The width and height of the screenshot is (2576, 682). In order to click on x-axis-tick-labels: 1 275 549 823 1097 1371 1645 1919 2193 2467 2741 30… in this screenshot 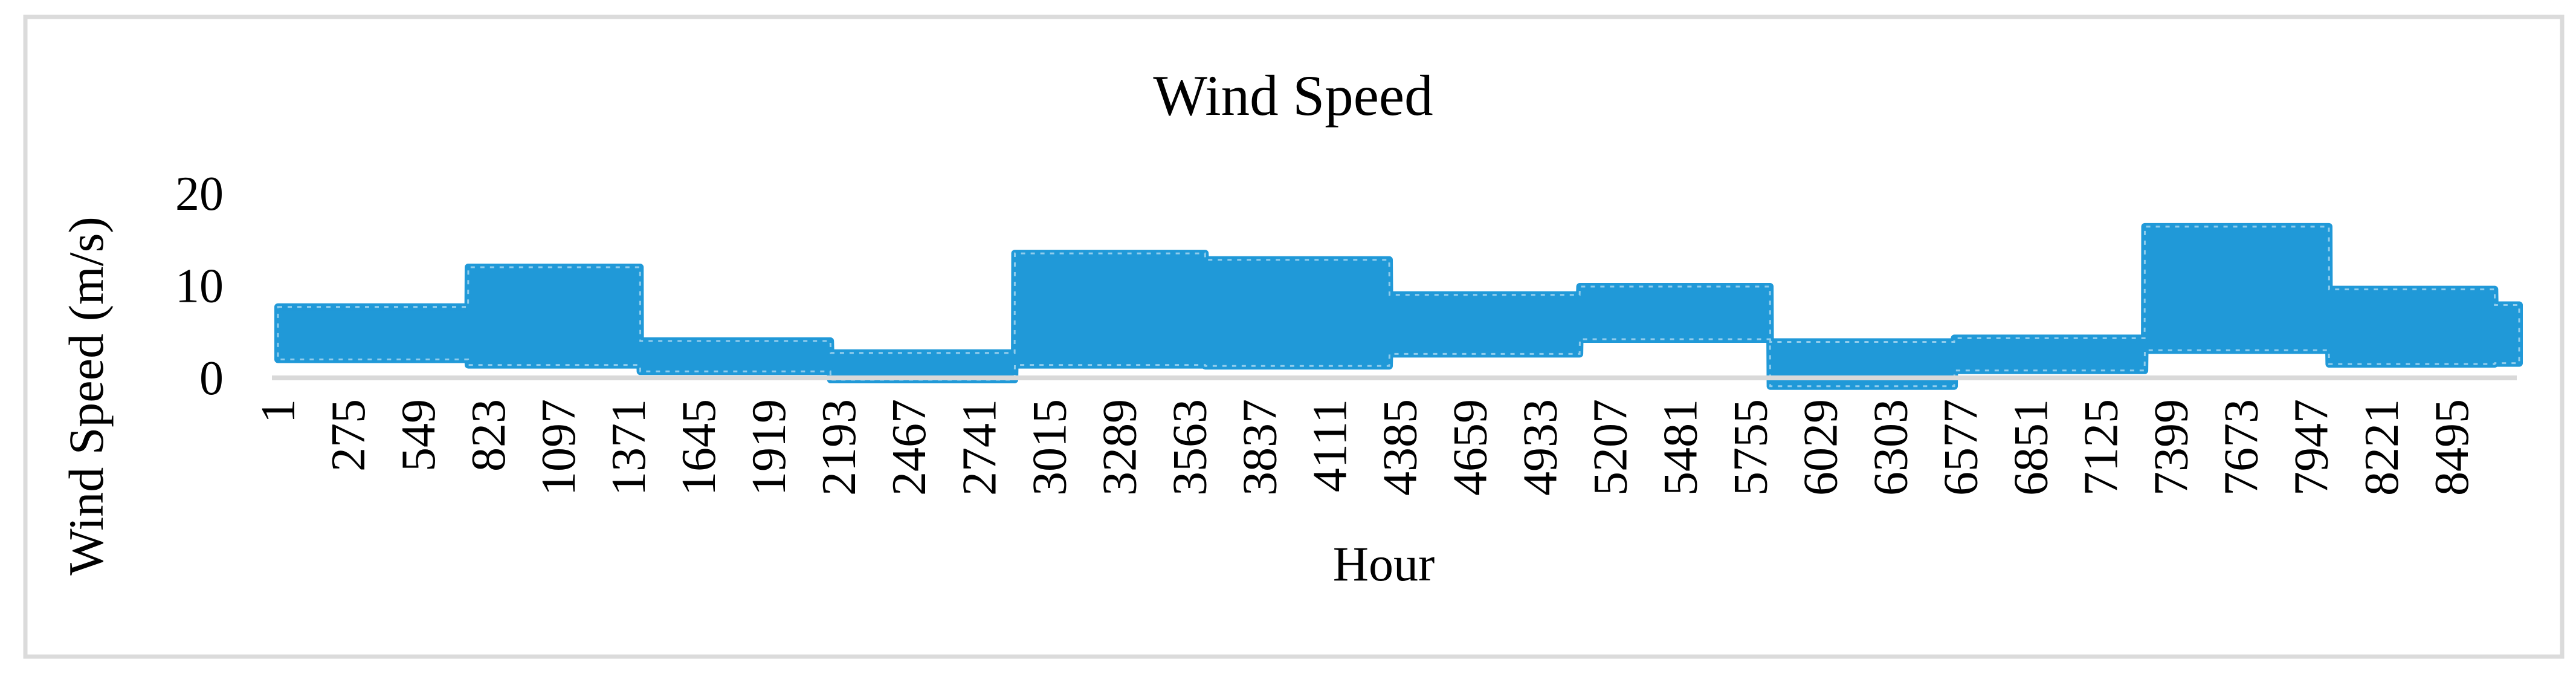, I will do `click(1365, 447)`.